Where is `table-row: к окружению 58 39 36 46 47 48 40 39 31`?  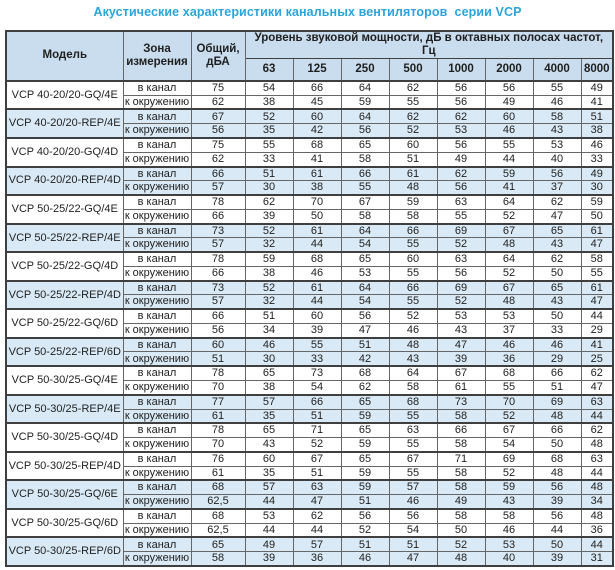 table-row: к окружению 58 39 36 46 47 48 40 39 31 is located at coordinates (310, 559).